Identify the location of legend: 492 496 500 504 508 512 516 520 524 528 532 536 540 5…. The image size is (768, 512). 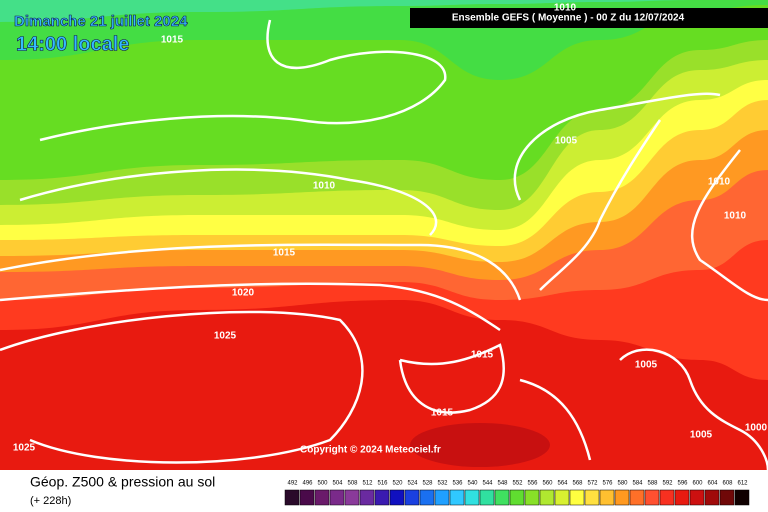
(517, 493).